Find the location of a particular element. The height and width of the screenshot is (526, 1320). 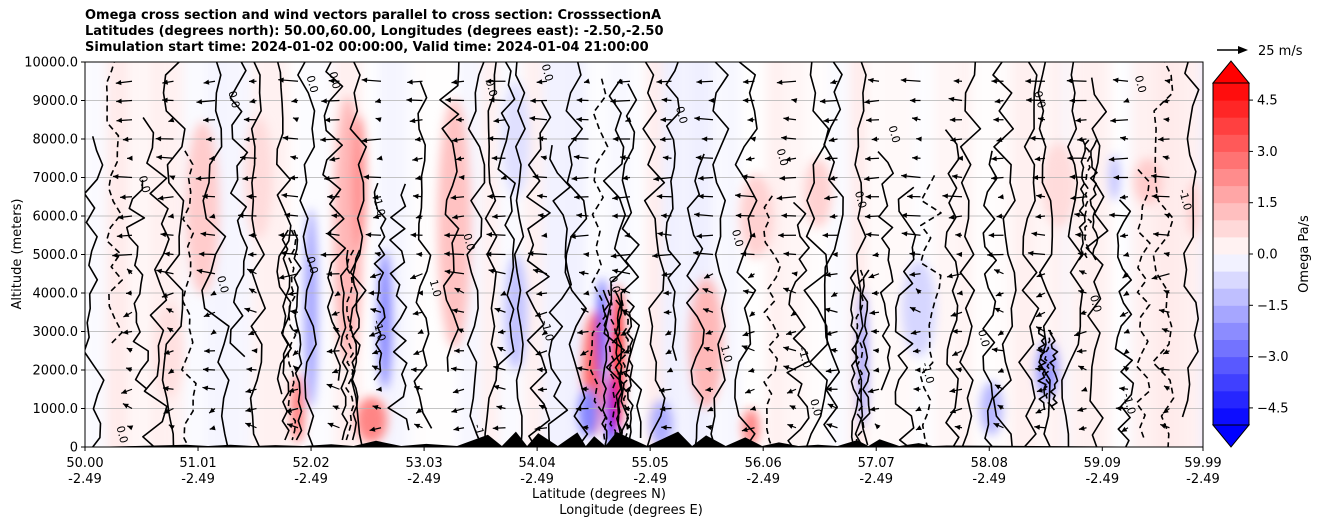

y-tick-label: 0 is located at coordinates (74, 448).